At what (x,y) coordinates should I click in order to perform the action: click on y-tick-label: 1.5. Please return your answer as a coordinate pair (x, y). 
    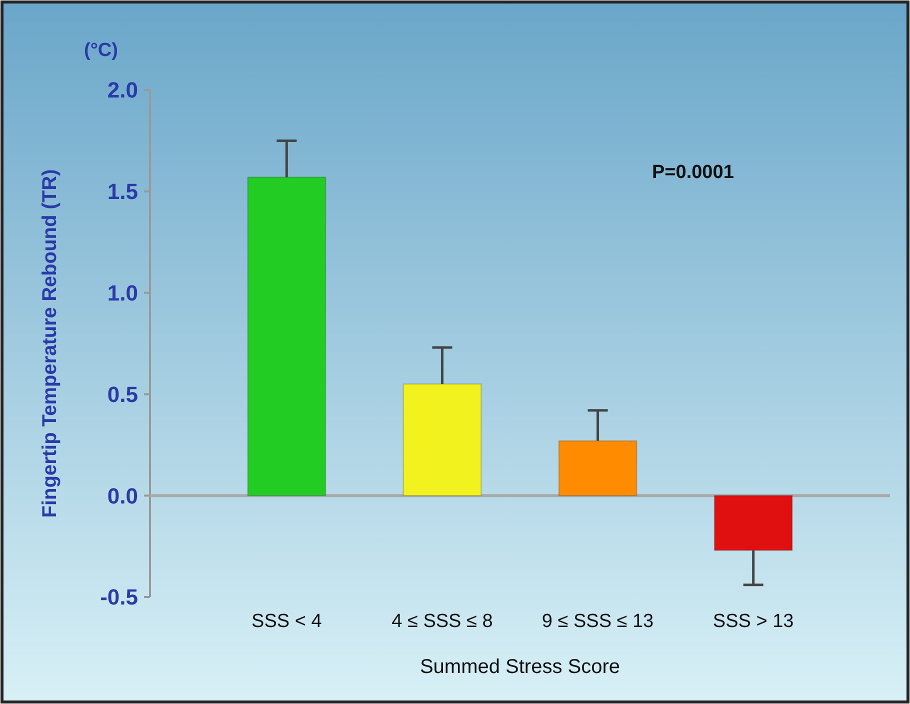
    Looking at the image, I should click on (122, 191).